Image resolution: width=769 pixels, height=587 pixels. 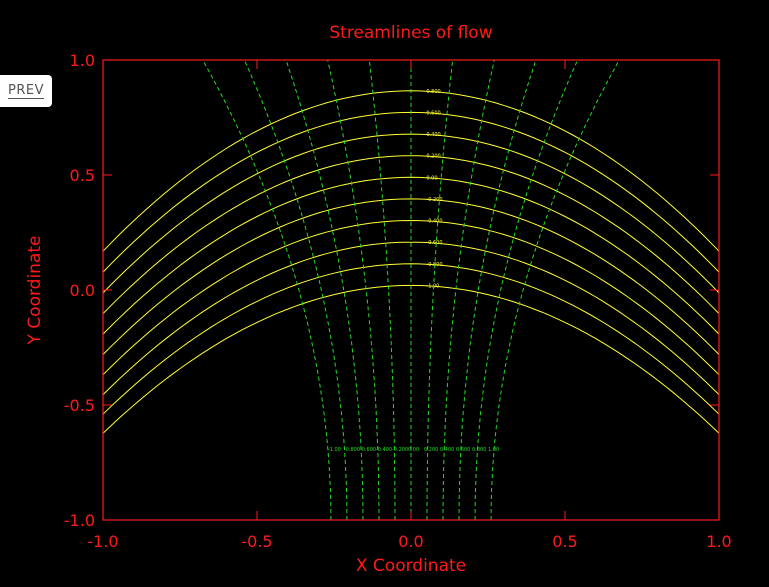 I want to click on streamline-level-label: 0.00, so click(x=431, y=178).